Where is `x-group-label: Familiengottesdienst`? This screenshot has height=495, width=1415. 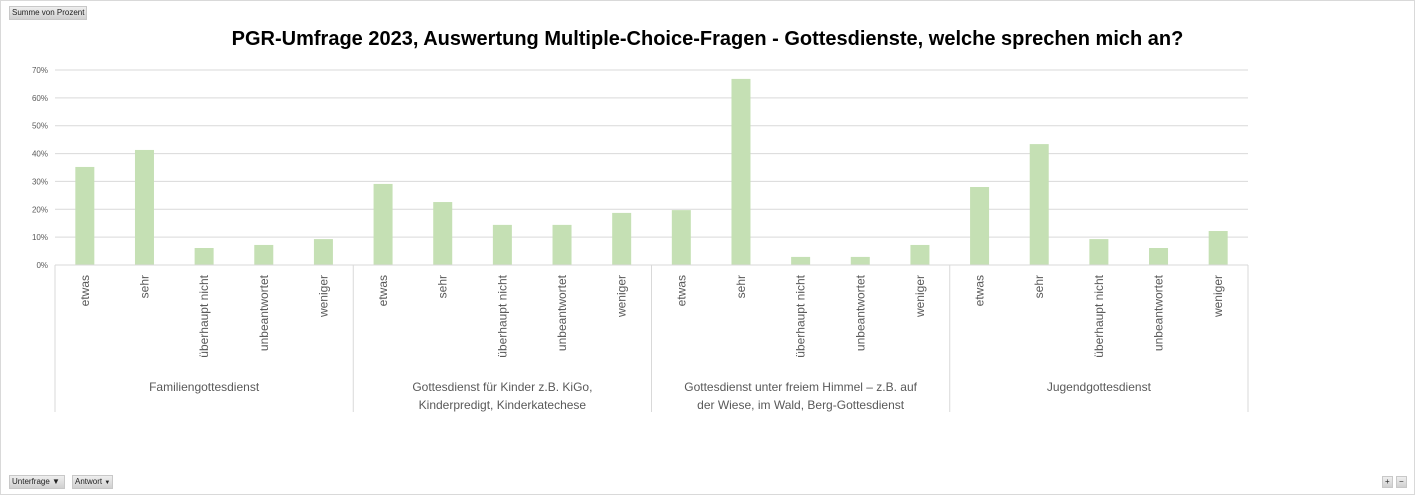
x-group-label: Familiengottesdienst is located at coordinates (204, 387).